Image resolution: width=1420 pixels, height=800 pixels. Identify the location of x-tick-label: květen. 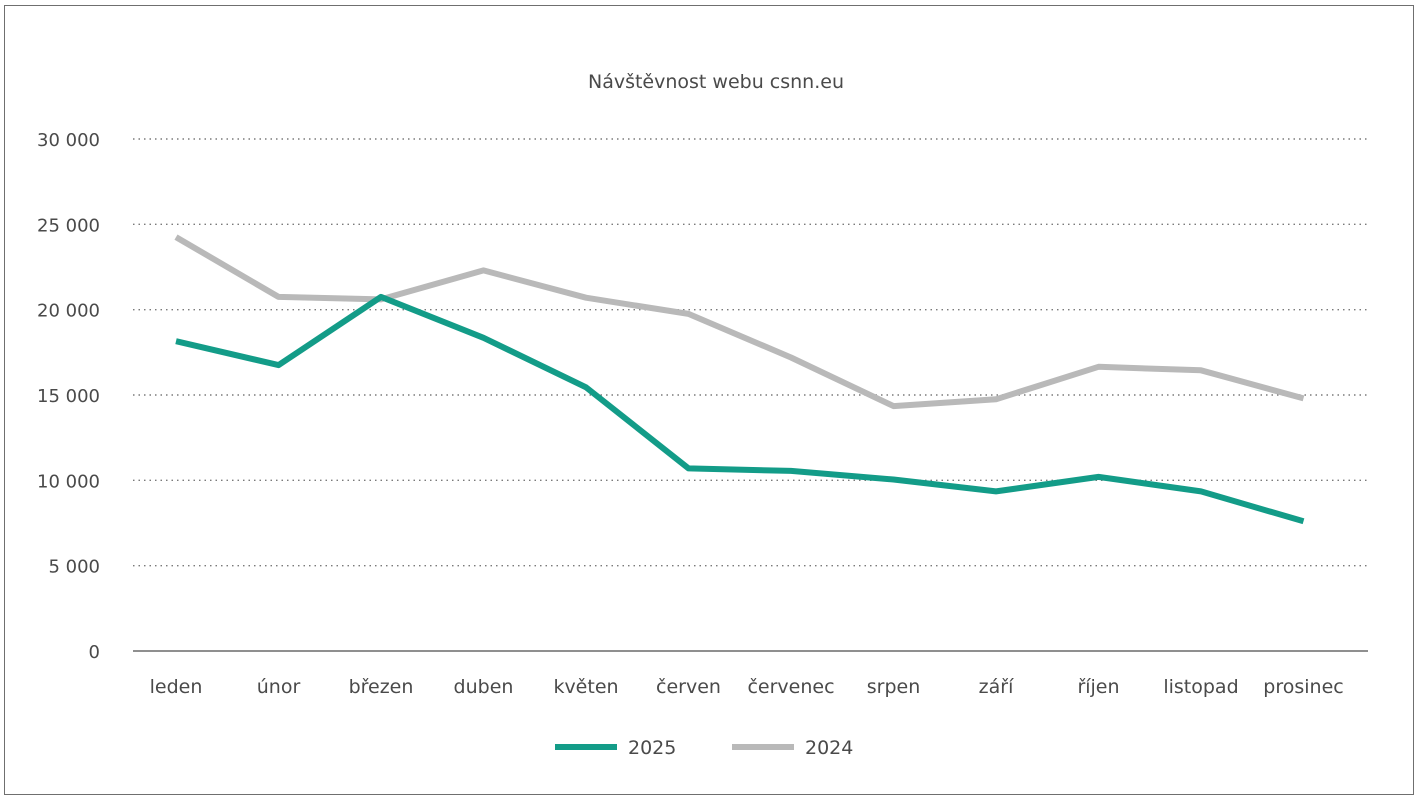
(585, 687).